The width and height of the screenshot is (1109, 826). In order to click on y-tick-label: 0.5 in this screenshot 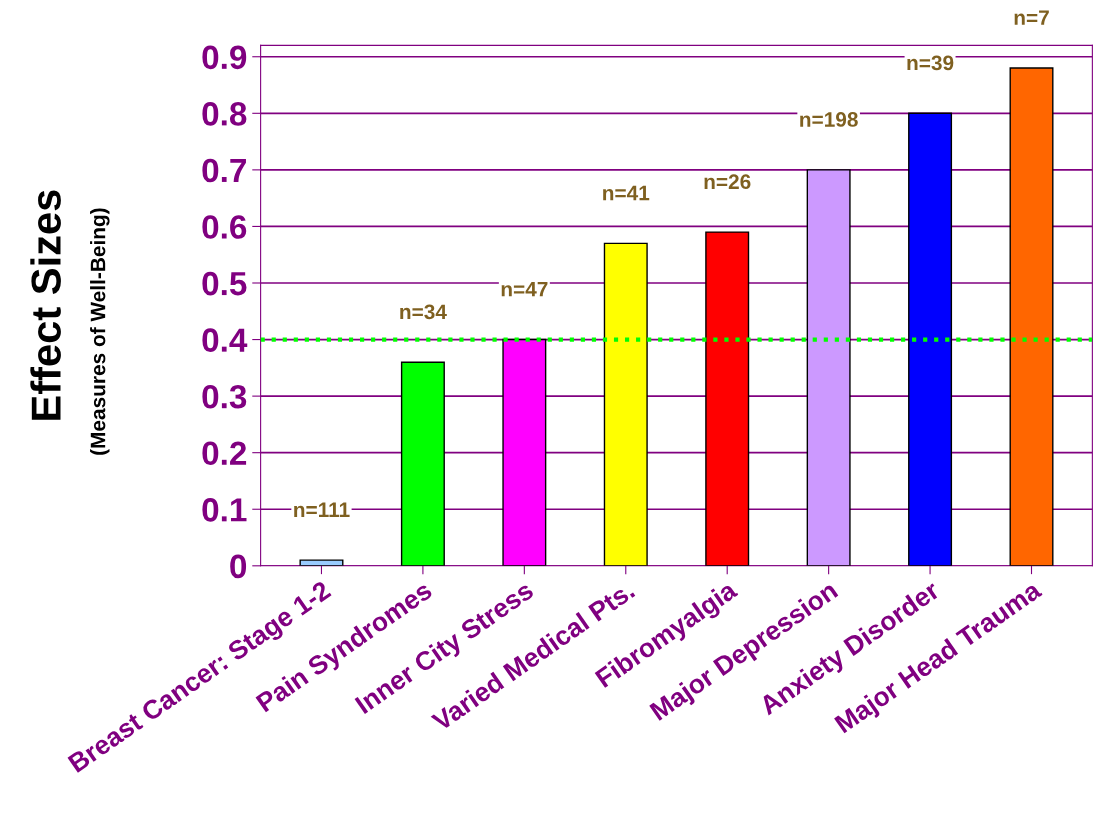, I will do `click(224, 283)`.